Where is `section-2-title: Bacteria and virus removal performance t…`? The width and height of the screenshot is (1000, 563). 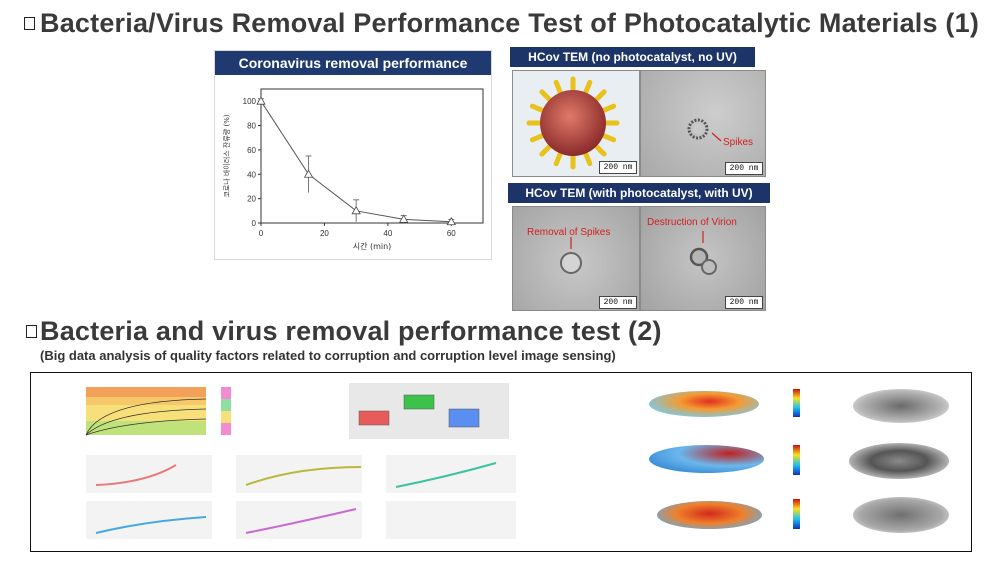 section-2-title: Bacteria and virus removal performance t… is located at coordinates (351, 331).